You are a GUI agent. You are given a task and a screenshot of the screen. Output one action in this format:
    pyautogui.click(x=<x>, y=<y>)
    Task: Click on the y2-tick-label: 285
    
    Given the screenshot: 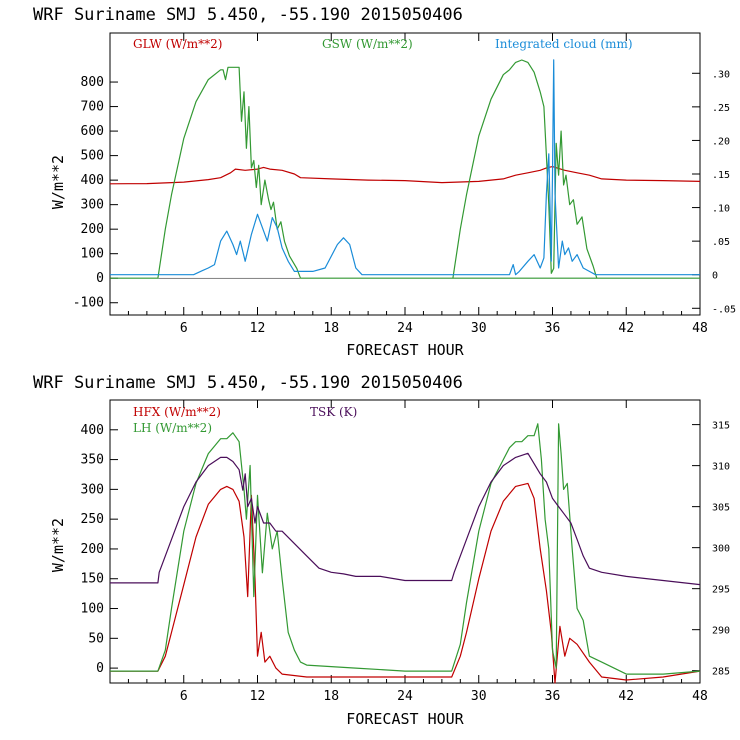 What is the action you would take?
    pyautogui.click(x=721, y=672)
    